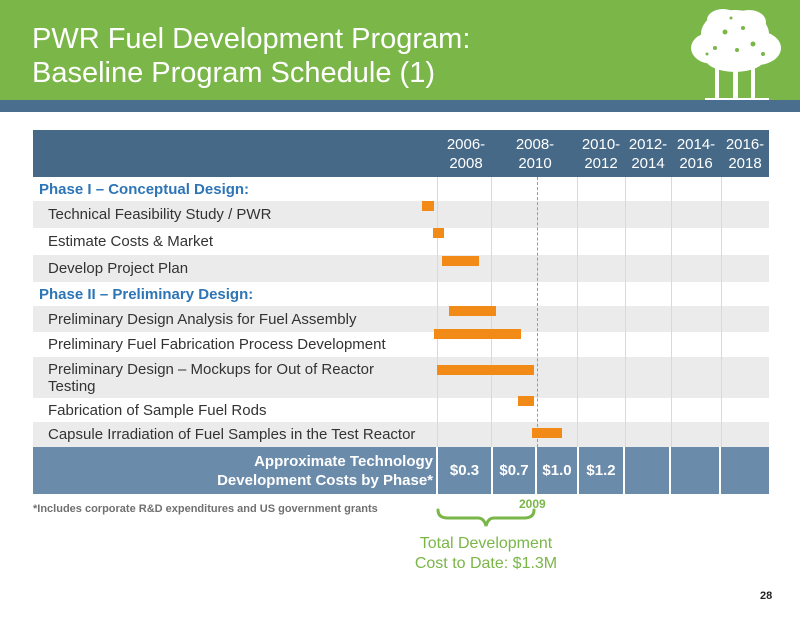 The width and height of the screenshot is (800, 618). What do you see at coordinates (696, 144) in the screenshot?
I see `year-top: 2014-` at bounding box center [696, 144].